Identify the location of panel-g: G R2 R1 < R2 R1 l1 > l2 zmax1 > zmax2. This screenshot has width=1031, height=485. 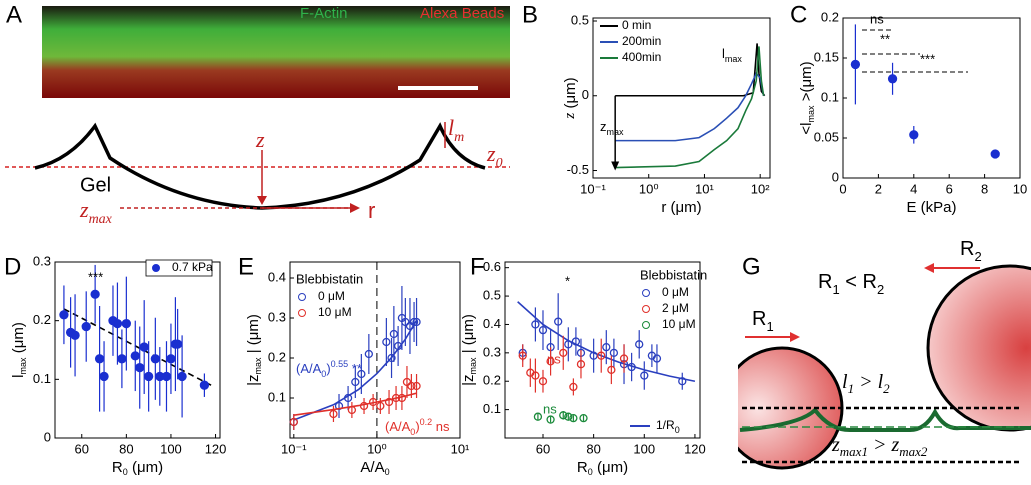
(884, 354).